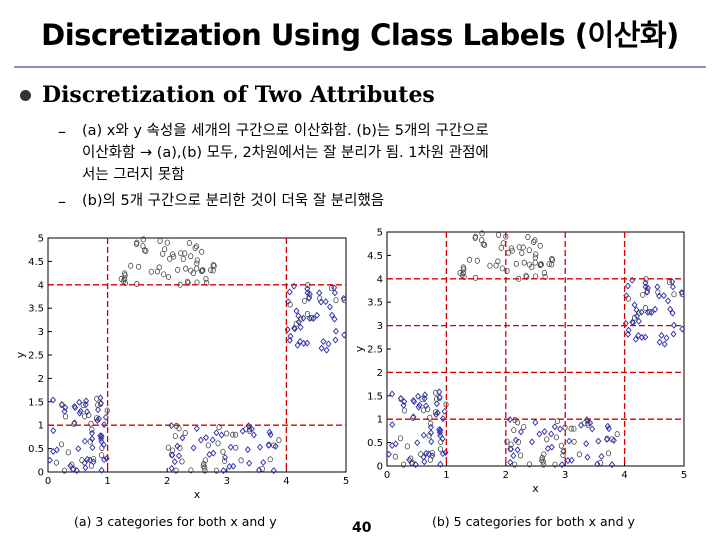 The image size is (720, 540). I want to click on plot-a-xtick-label: 2, so click(167, 481).